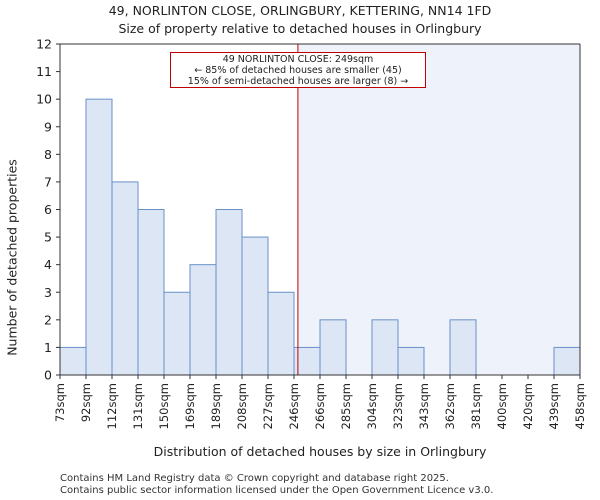 The image size is (600, 500). I want to click on x-tick-label: 169sqm, so click(190, 406).